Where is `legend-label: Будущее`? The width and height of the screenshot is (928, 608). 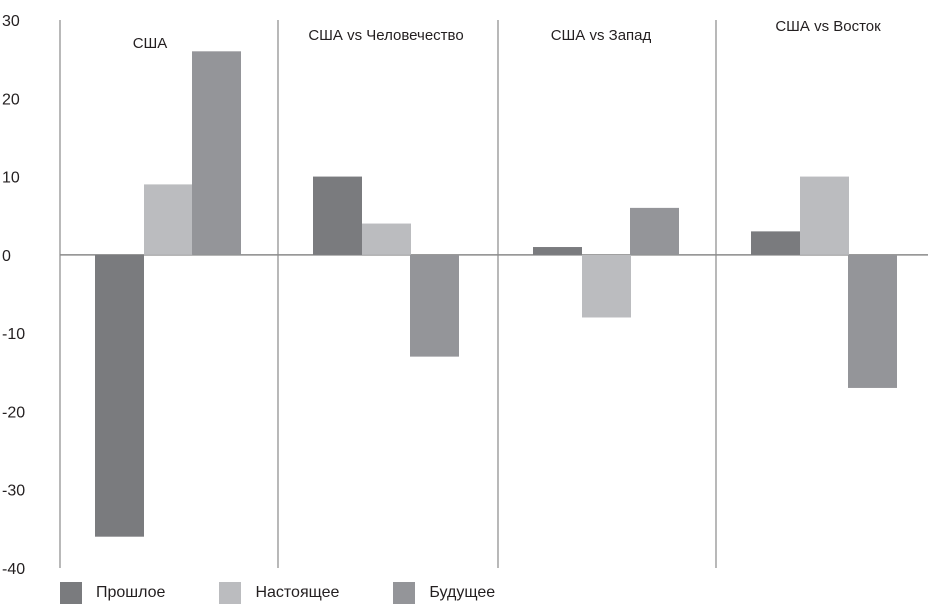 legend-label: Будущее is located at coordinates (462, 592).